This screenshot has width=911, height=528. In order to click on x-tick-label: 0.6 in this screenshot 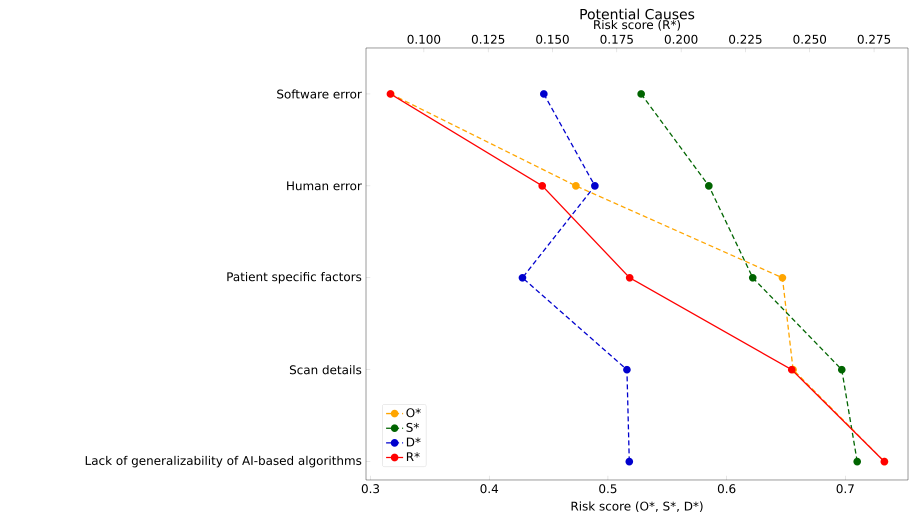, I will do `click(727, 489)`.